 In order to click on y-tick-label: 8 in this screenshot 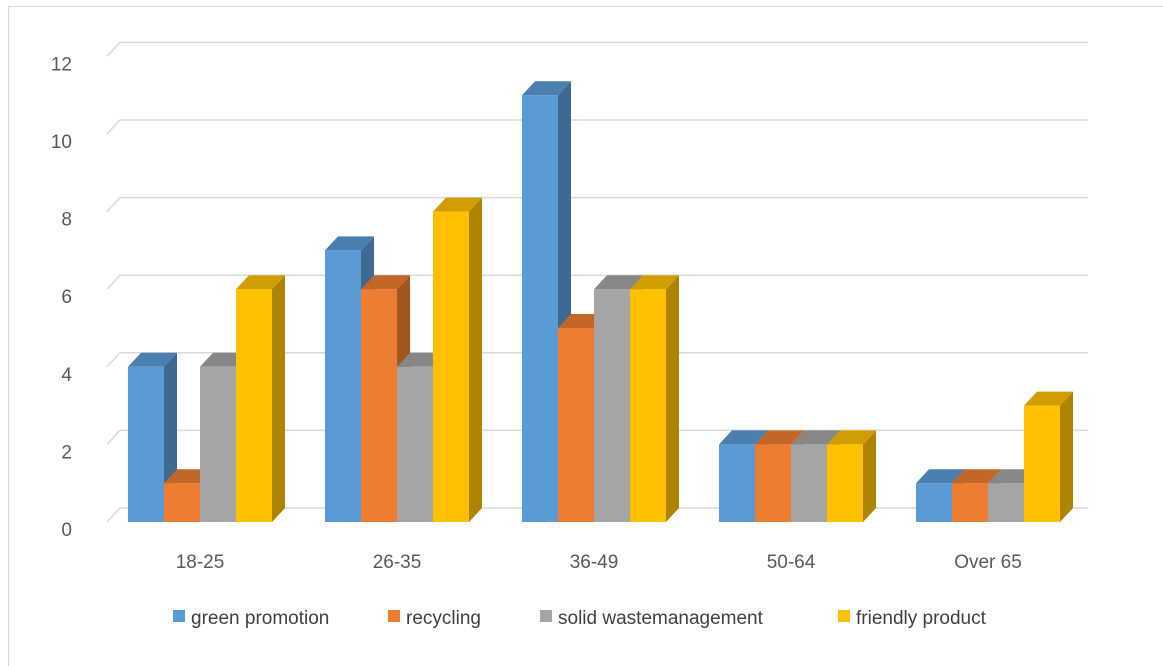, I will do `click(66, 220)`.